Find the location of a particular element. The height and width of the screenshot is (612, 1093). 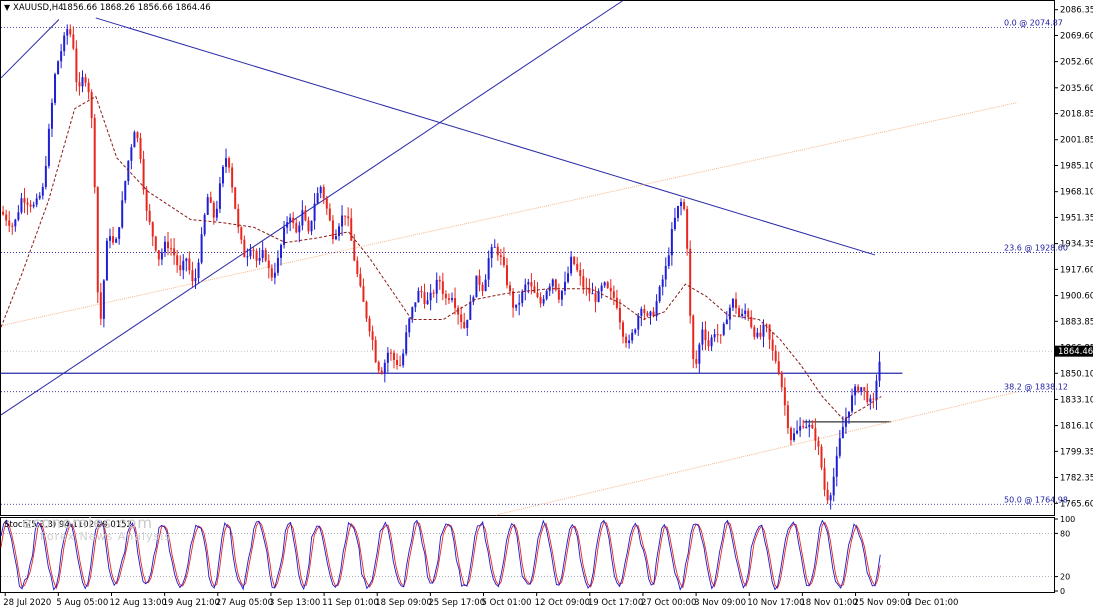

watermark-subtitle: Forex News Analysis is located at coordinates (106, 536).